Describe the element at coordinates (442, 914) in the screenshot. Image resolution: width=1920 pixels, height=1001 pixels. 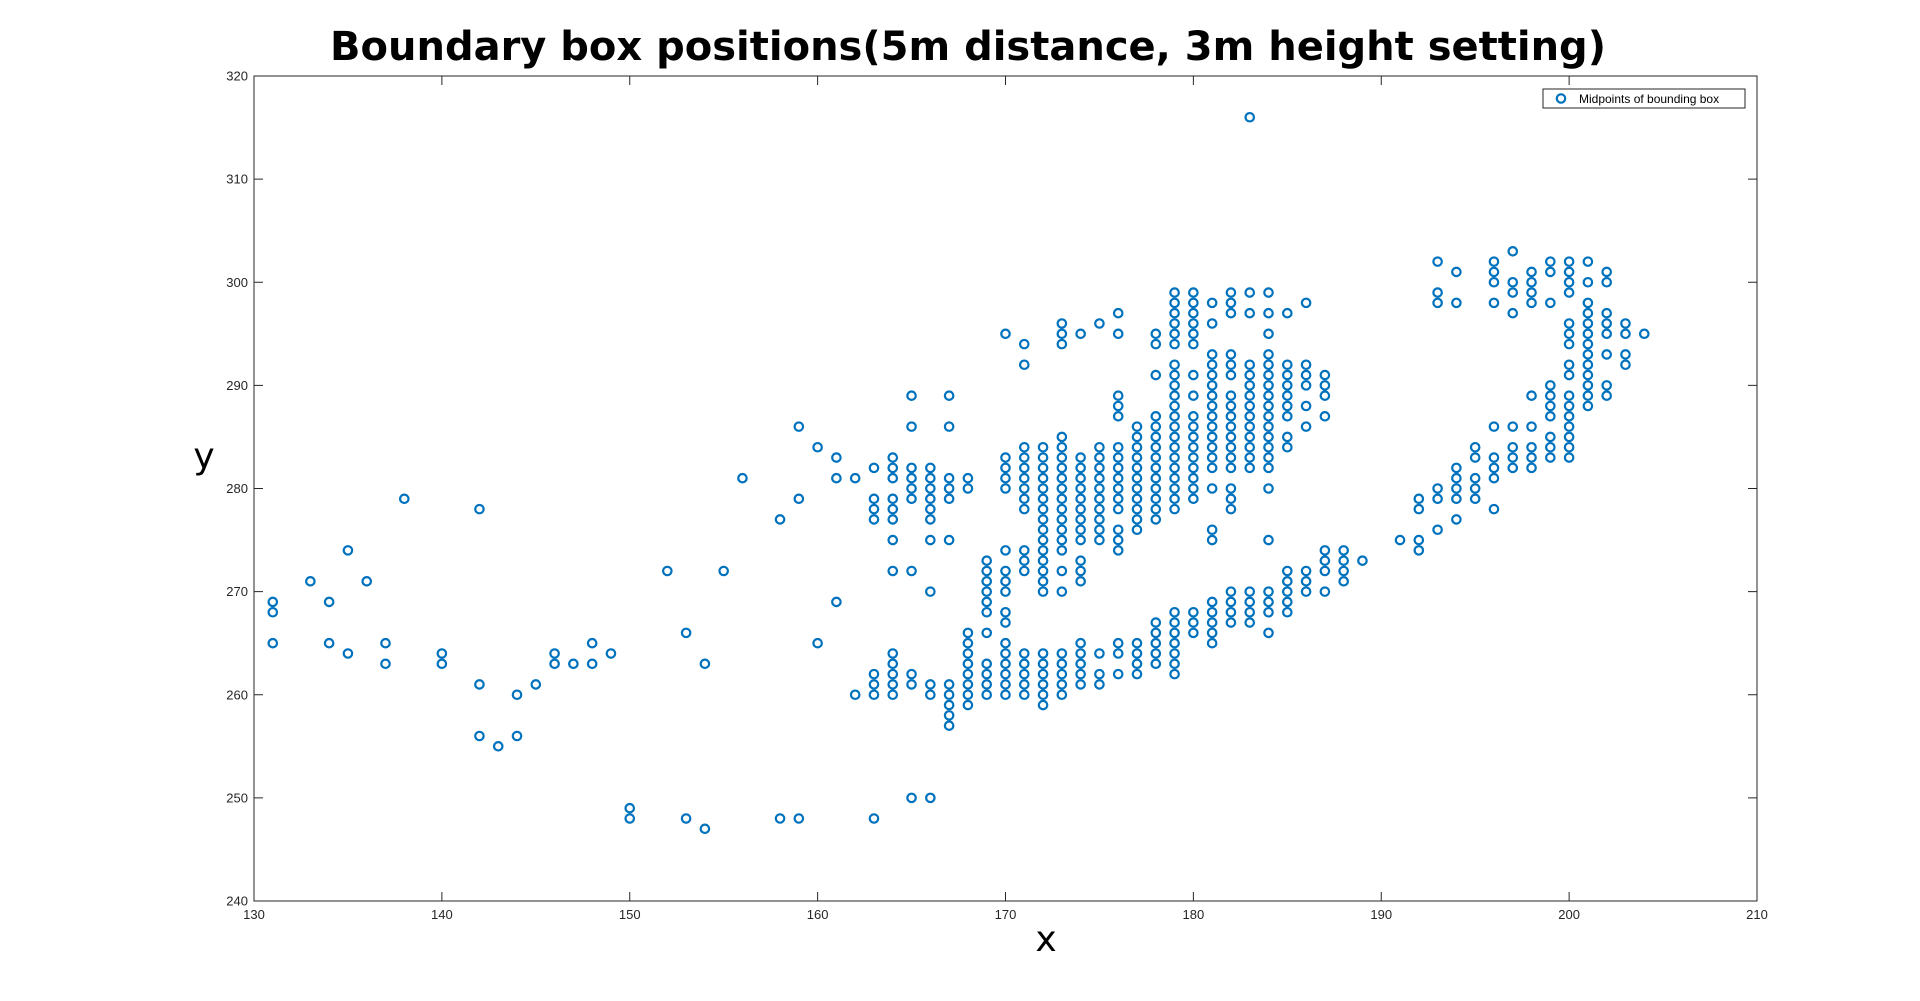
I see `x-tick-label: 140` at that location.